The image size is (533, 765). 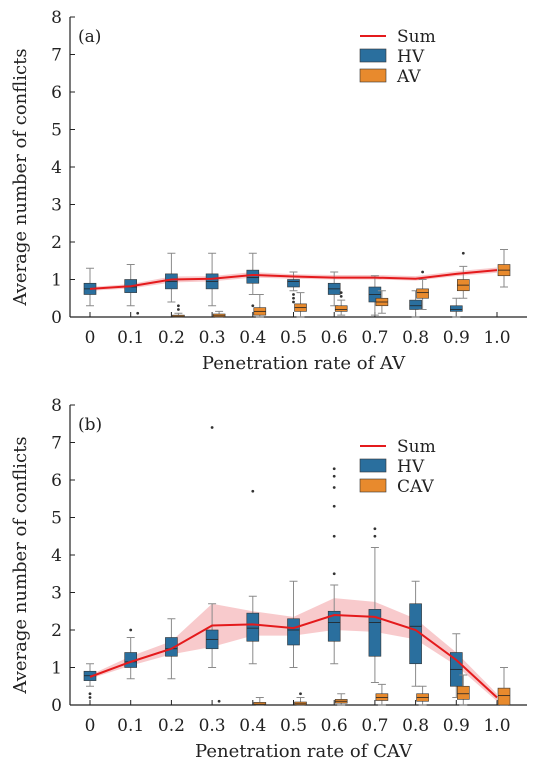 What do you see at coordinates (293, 338) in the screenshot?
I see `x-tick-label: 0.5` at bounding box center [293, 338].